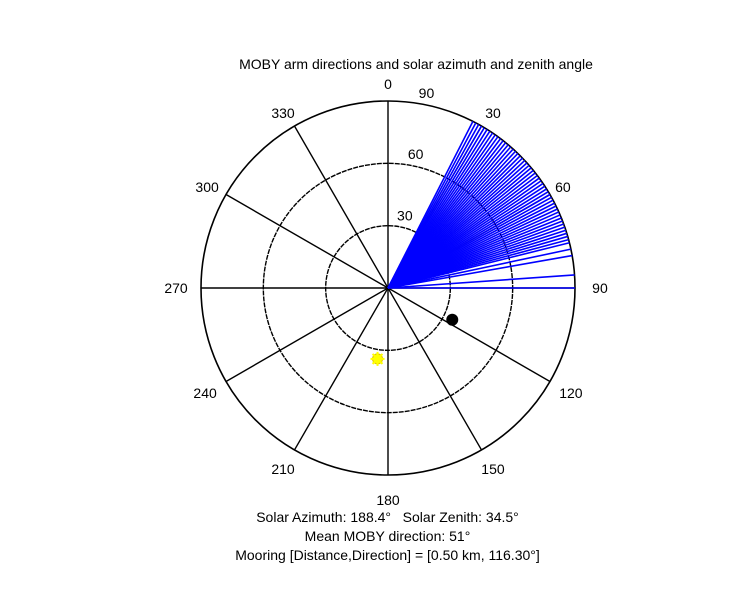 The height and width of the screenshot is (600, 750). I want to click on angle-tick-90: 90, so click(600, 288).